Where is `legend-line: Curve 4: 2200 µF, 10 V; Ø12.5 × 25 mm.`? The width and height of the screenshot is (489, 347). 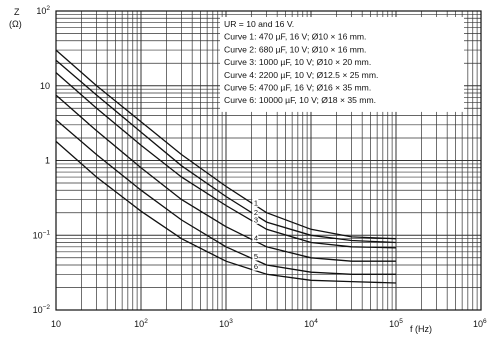 legend-line: Curve 4: 2200 µF, 10 V; Ø12.5 × 25 mm. is located at coordinates (301, 75).